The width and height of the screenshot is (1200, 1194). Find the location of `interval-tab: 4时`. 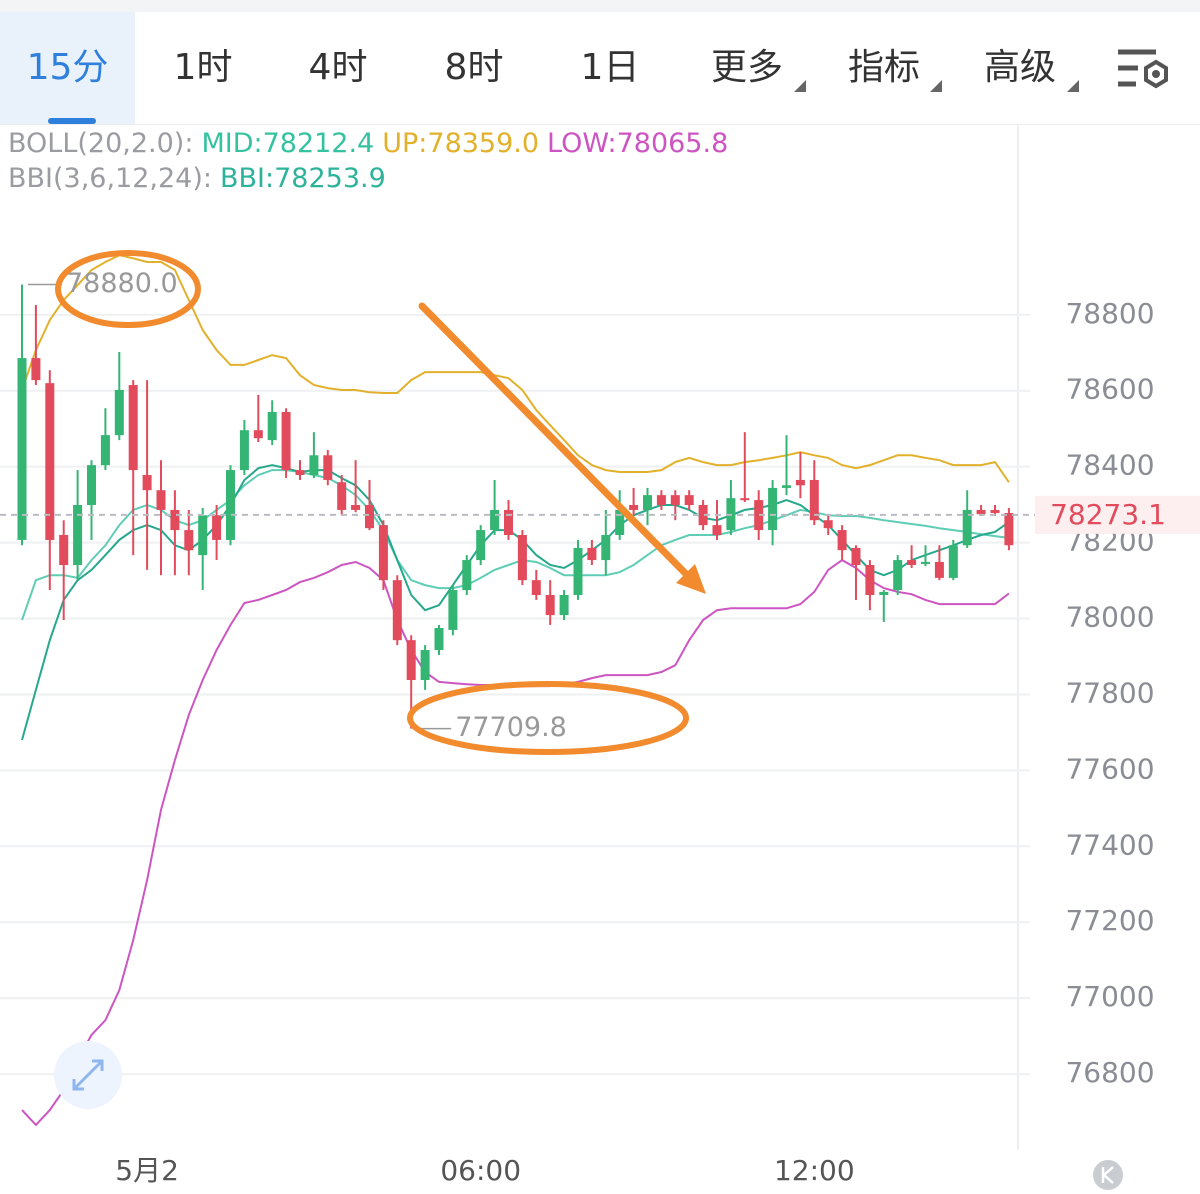

interval-tab: 4时 is located at coordinates (338, 67).